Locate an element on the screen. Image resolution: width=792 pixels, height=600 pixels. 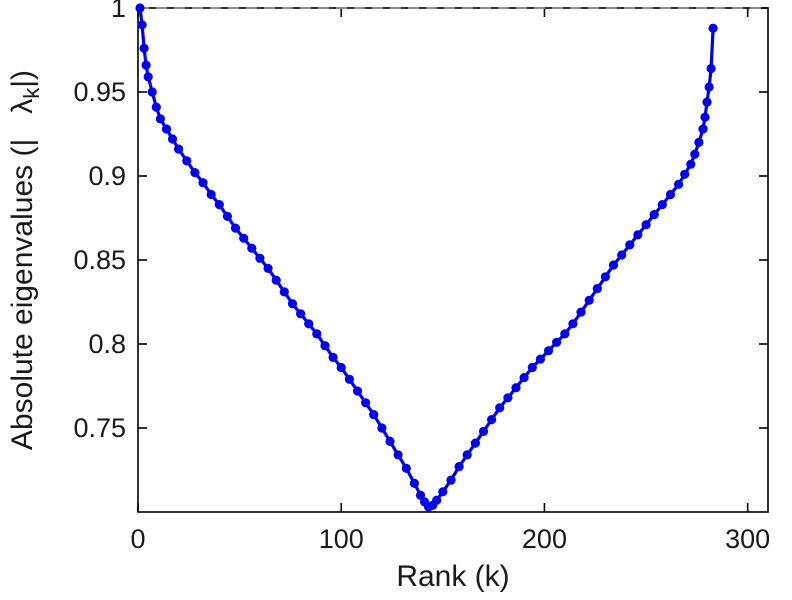
y-tick-label: 0.9 is located at coordinates (107, 176).